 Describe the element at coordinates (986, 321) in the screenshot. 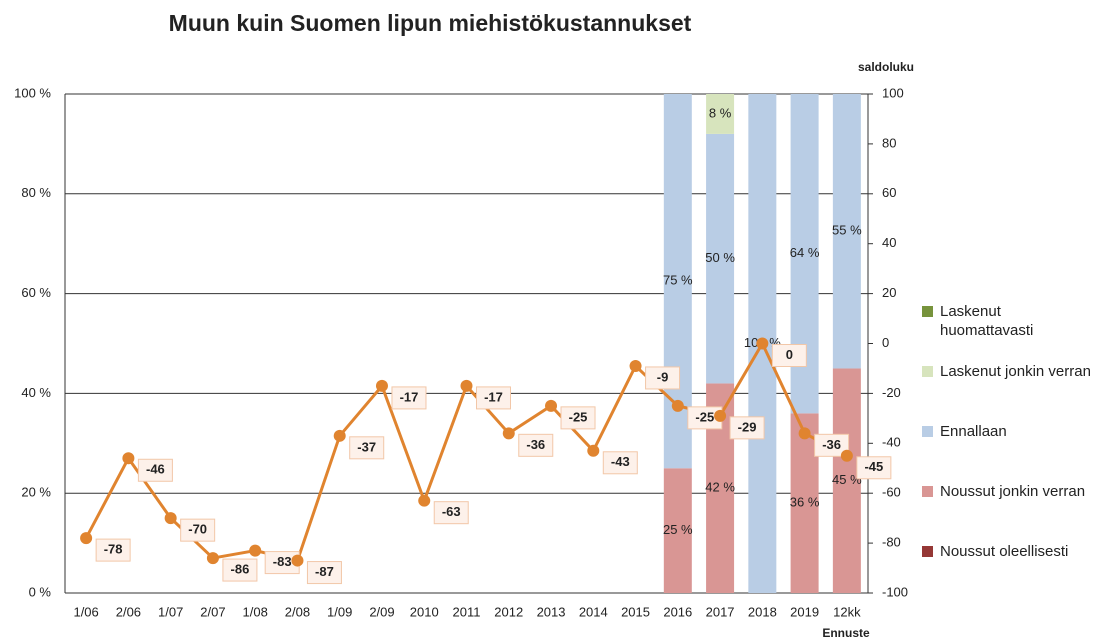

I see `legend-label: Laskenut huomattavasti` at that location.